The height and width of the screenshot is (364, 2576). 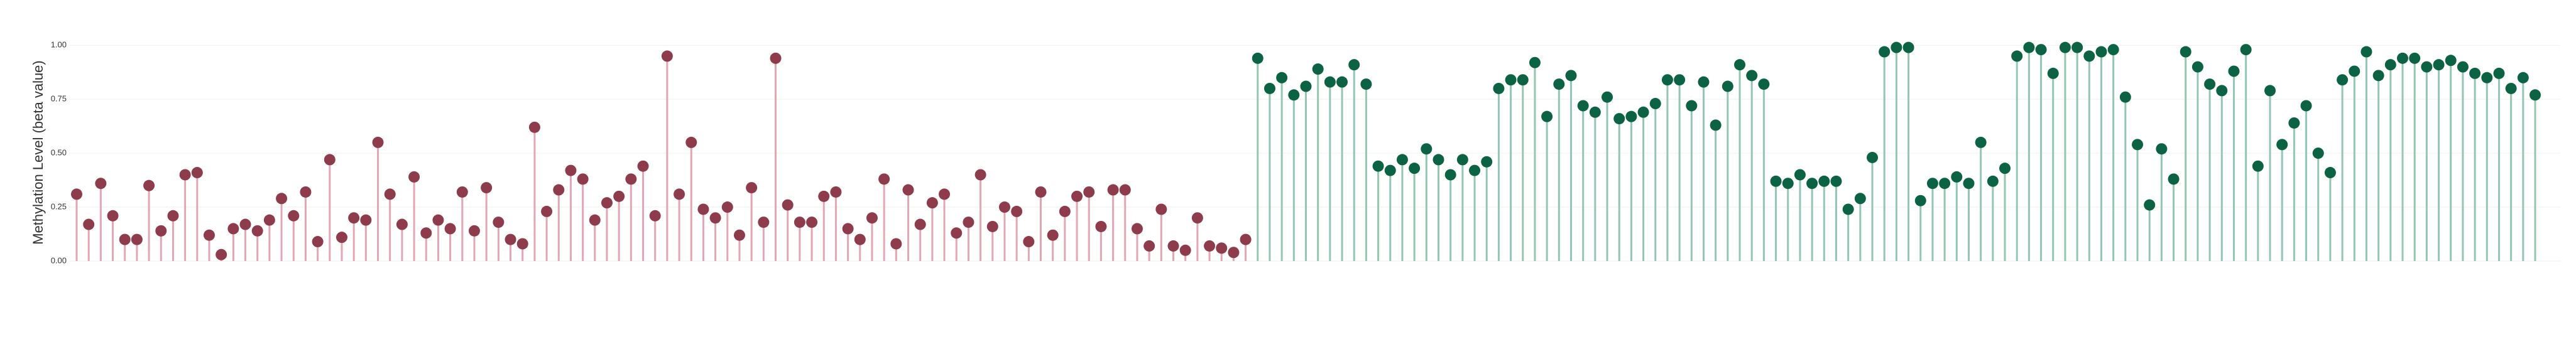 I want to click on y-tick-label: 0.75, so click(x=59, y=99).